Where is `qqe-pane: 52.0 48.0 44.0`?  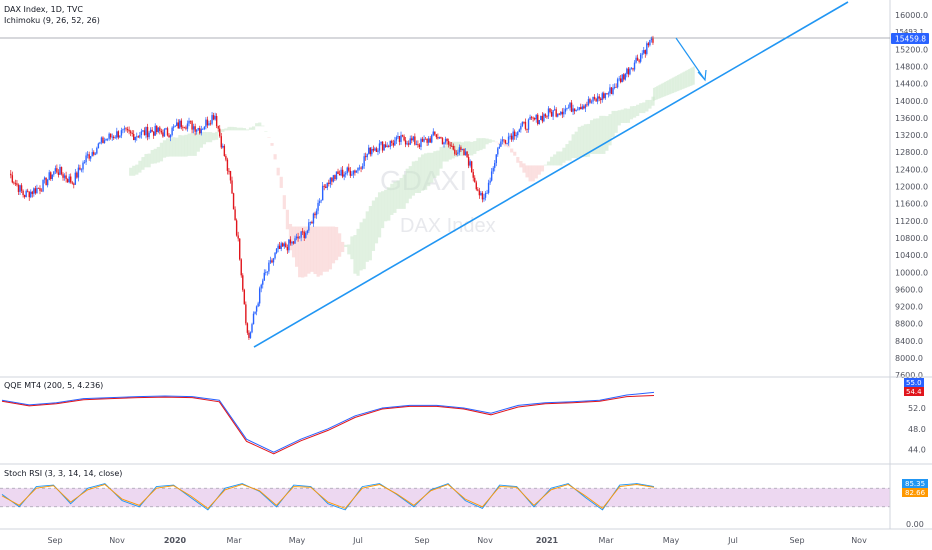
qqe-pane: 52.0 48.0 44.0 is located at coordinates (463, 423).